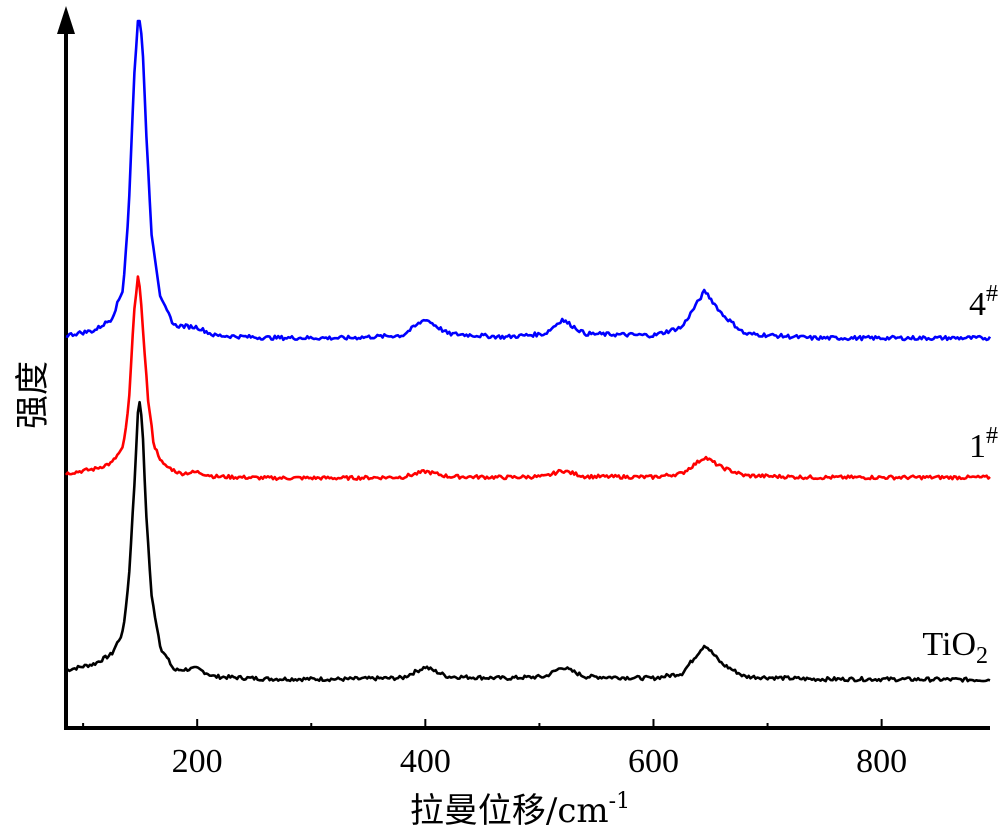 The width and height of the screenshot is (1000, 833). What do you see at coordinates (619, 801) in the screenshot?
I see `x-axis-title-superscript: -1` at bounding box center [619, 801].